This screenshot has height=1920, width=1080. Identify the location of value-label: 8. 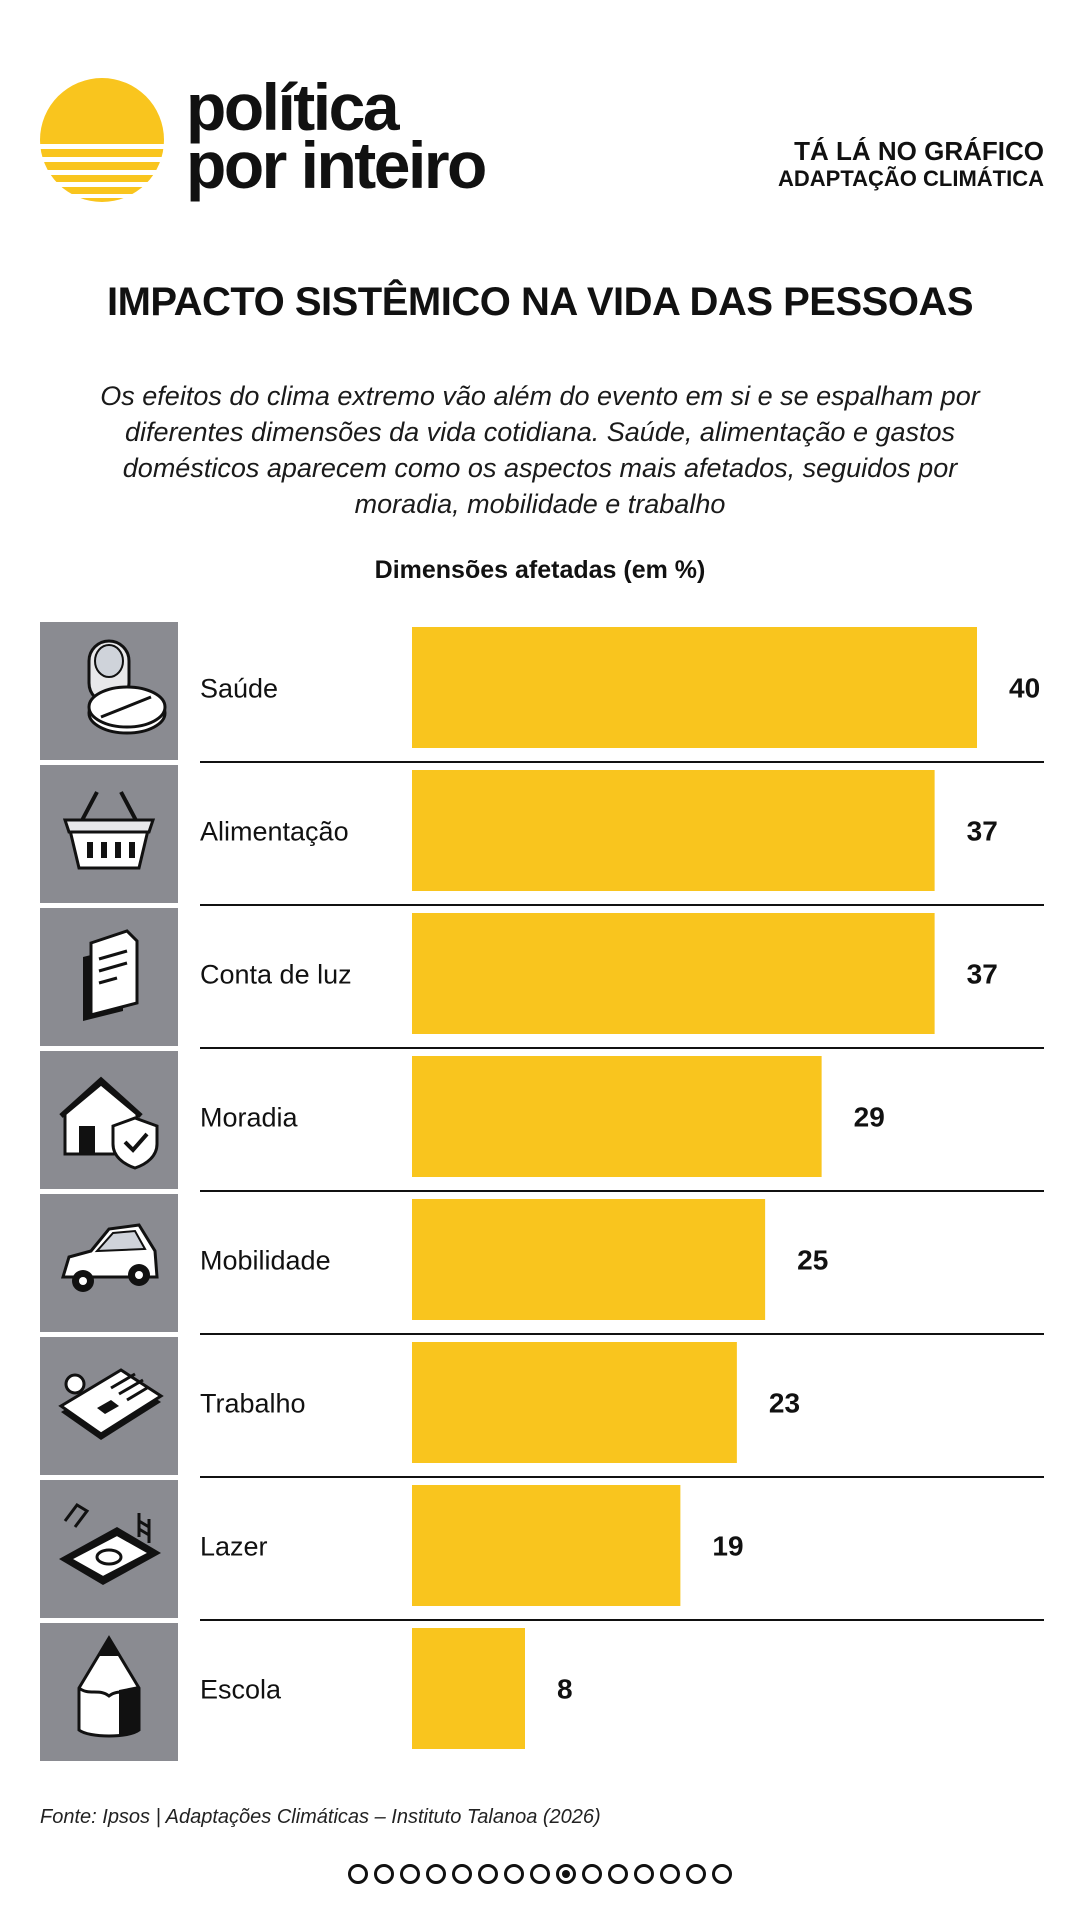
(565, 1689).